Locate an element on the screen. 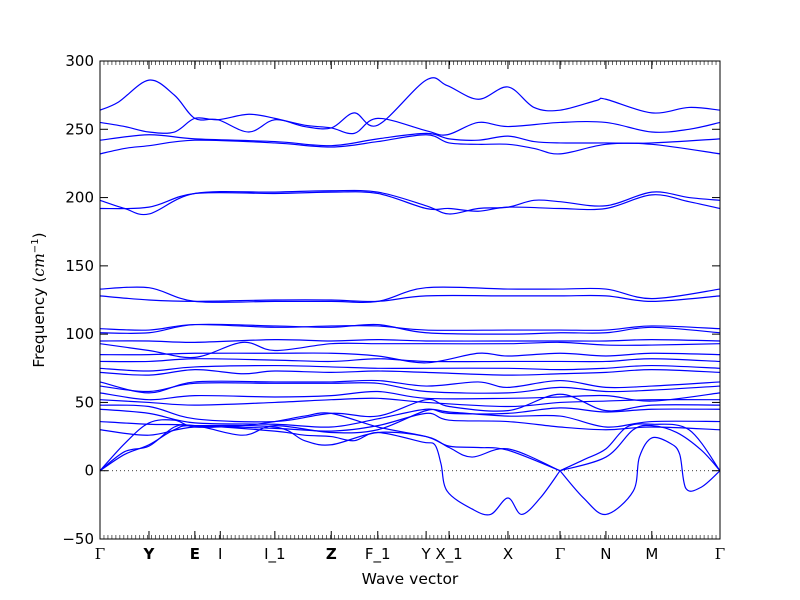  x-tick-label: I_1 is located at coordinates (274, 554).